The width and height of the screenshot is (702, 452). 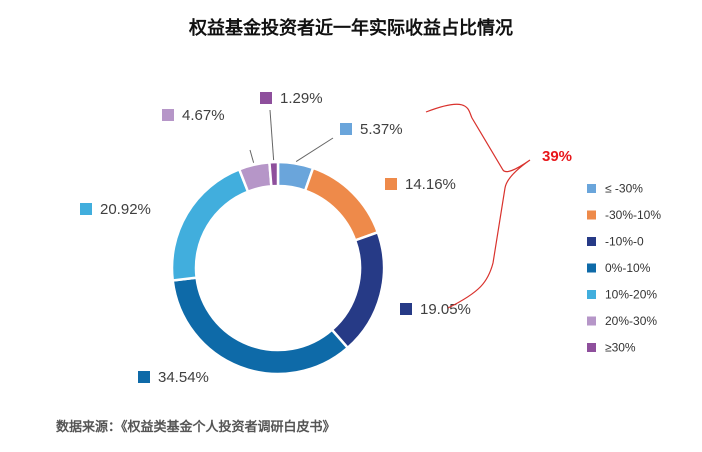 What do you see at coordinates (620, 348) in the screenshot?
I see `legend-label-ge30pct: ≥30%` at bounding box center [620, 348].